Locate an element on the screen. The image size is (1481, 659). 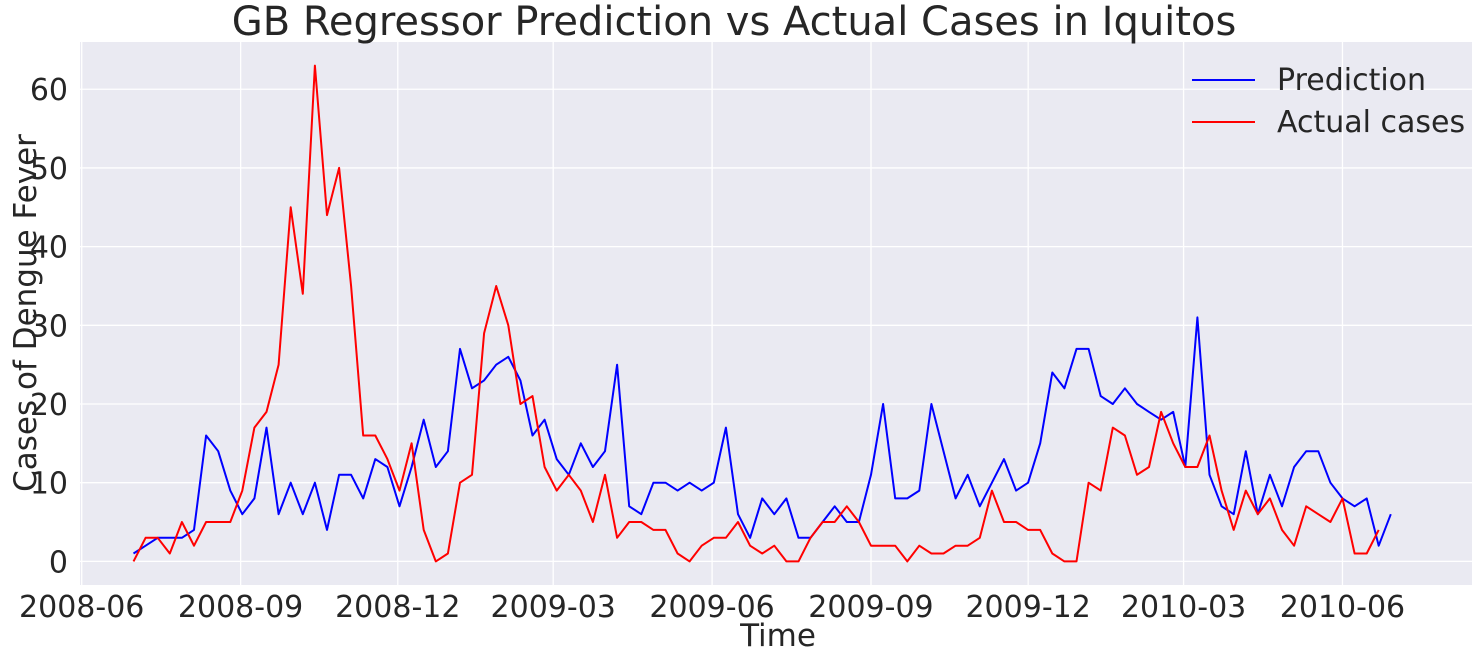
x-tick-label: 2008-06 is located at coordinates (81, 607).